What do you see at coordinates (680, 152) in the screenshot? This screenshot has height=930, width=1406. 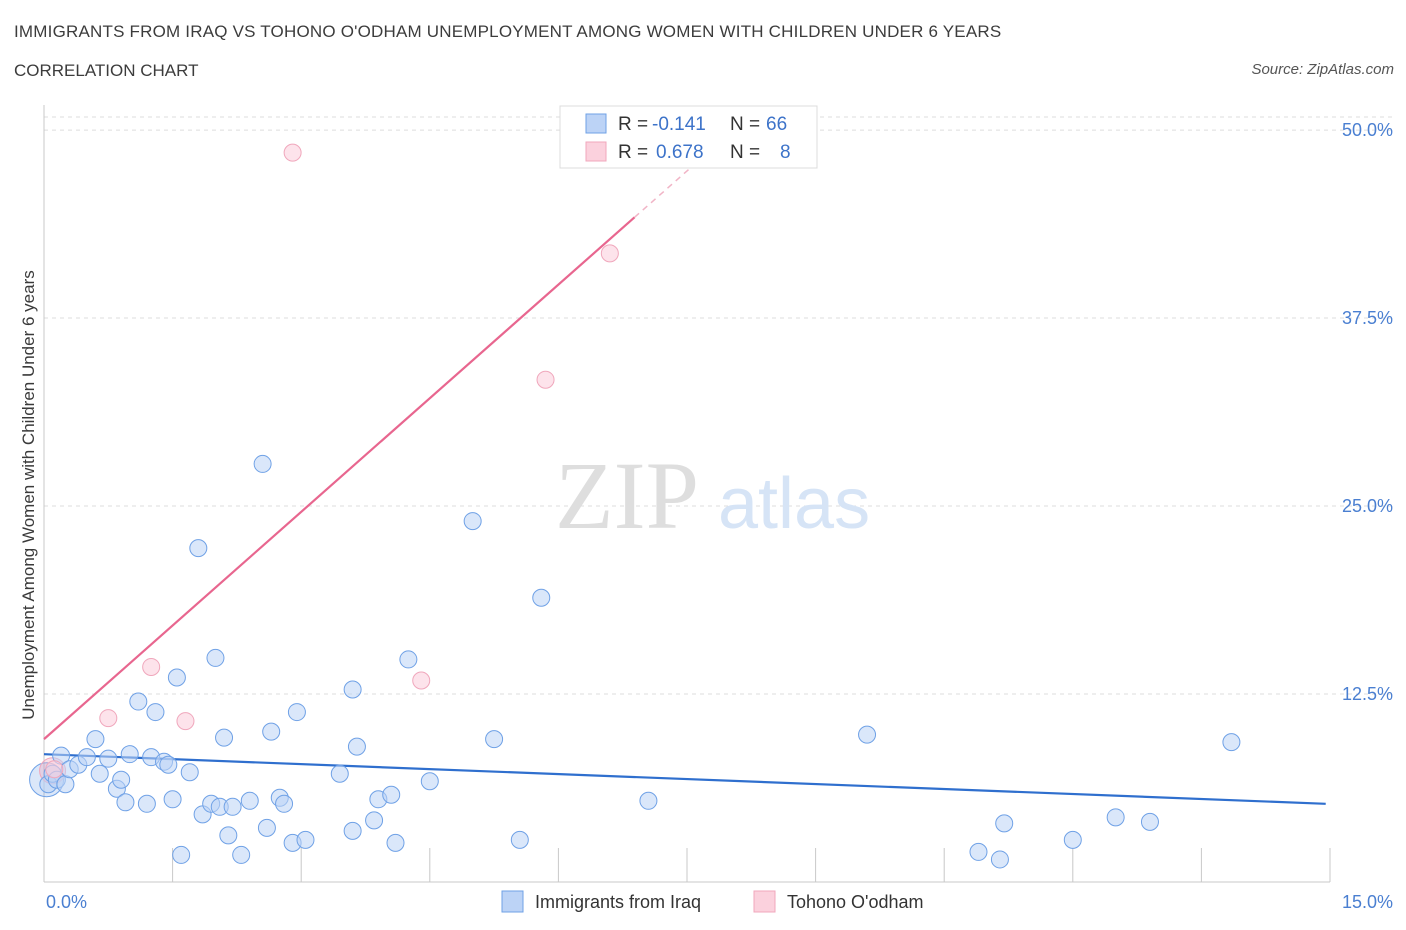 I see `legend-r-value-2: 0.678` at bounding box center [680, 152].